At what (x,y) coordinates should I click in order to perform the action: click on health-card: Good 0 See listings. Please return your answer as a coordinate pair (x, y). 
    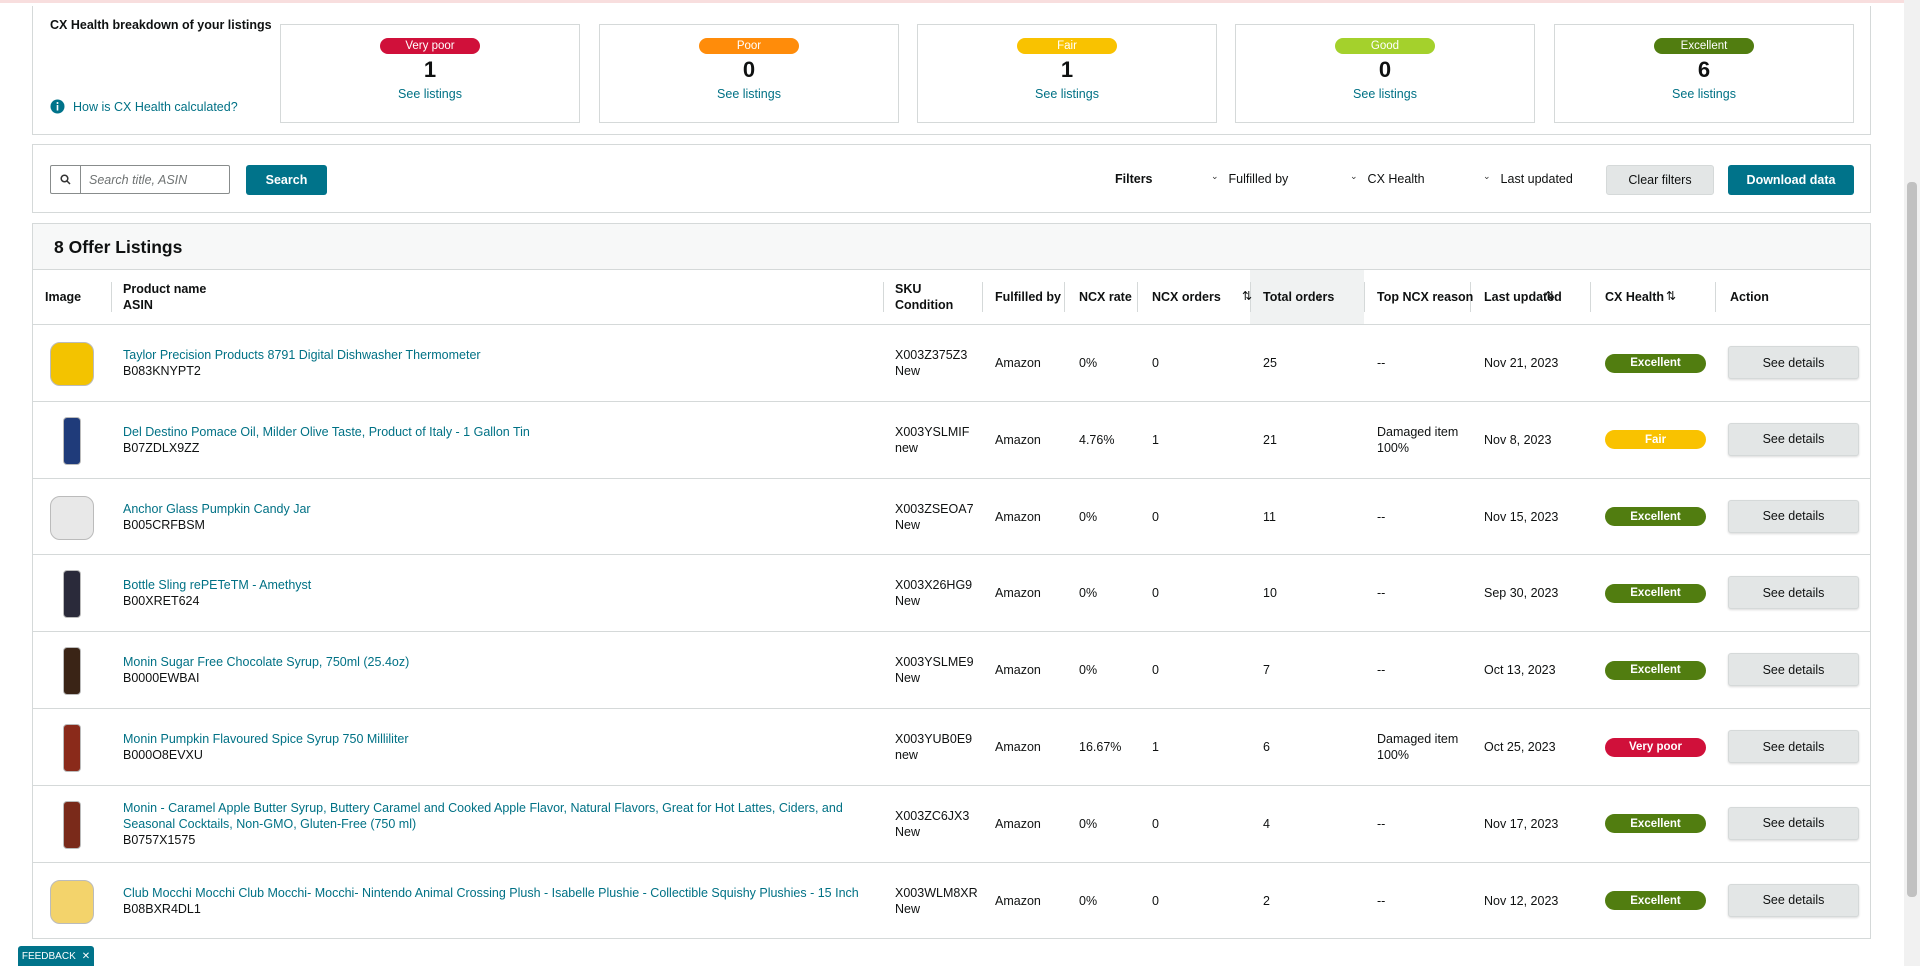
    Looking at the image, I should click on (1385, 73).